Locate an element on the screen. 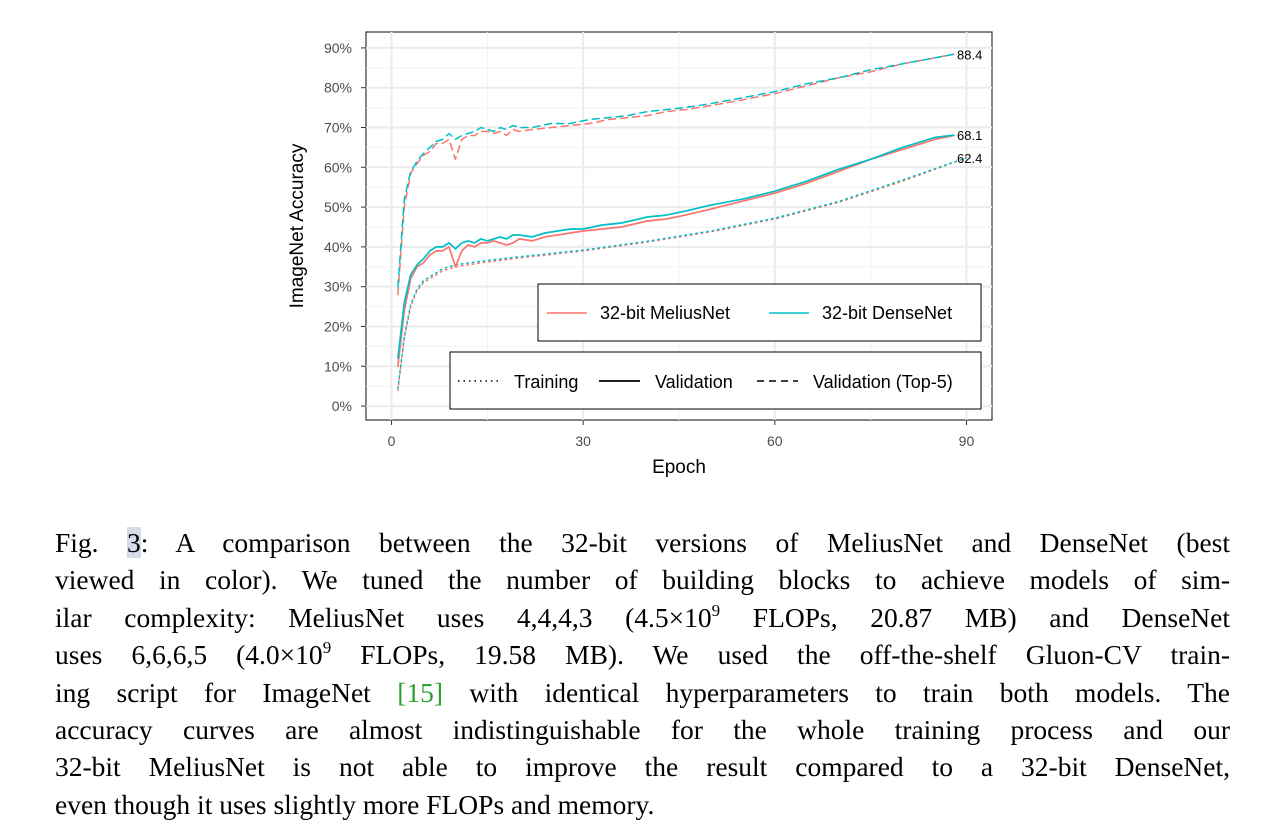 This screenshot has height=826, width=1273. legend-validation-label: Validation is located at coordinates (694, 382).